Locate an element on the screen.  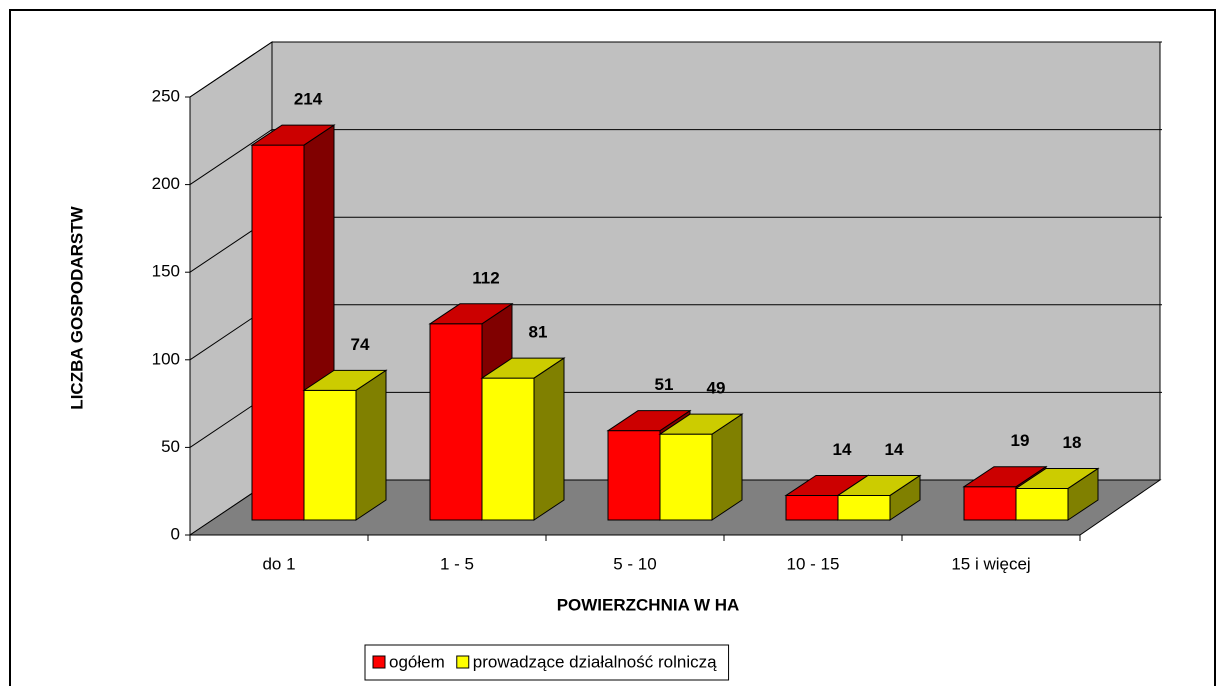
legend-label: ogółem is located at coordinates (417, 661).